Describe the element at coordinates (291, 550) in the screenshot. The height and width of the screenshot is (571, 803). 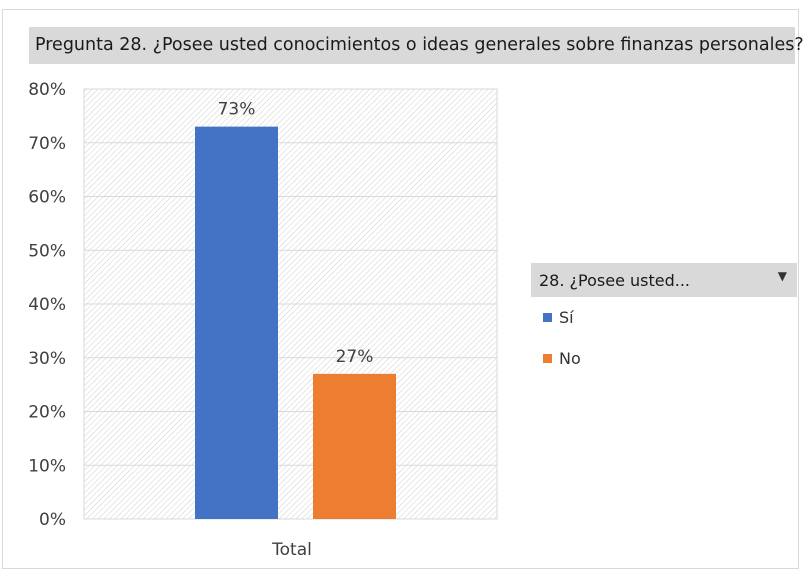
I see `x-tick-total: Total` at that location.